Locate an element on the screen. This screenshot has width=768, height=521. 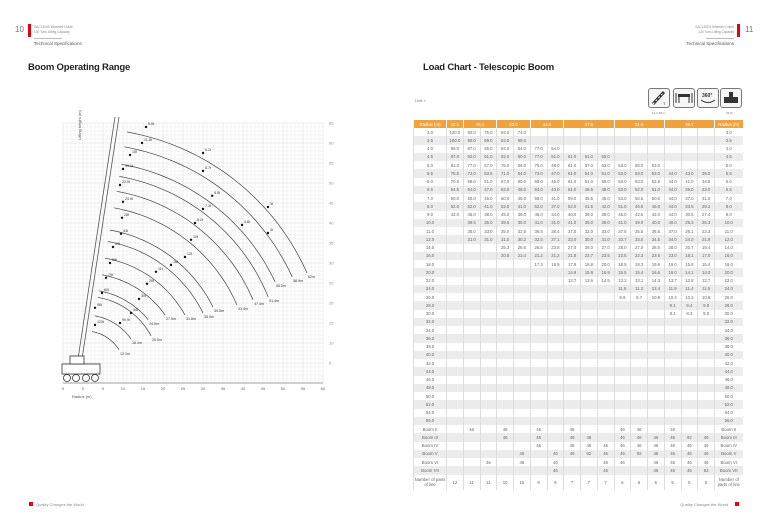
table-row: 38.0 38.0 is located at coordinates (578, 346).